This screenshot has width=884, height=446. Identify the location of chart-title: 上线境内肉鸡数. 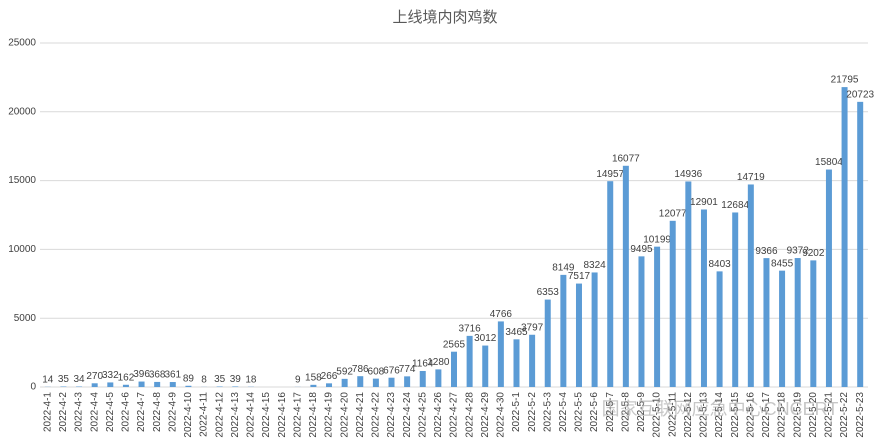
(444, 17).